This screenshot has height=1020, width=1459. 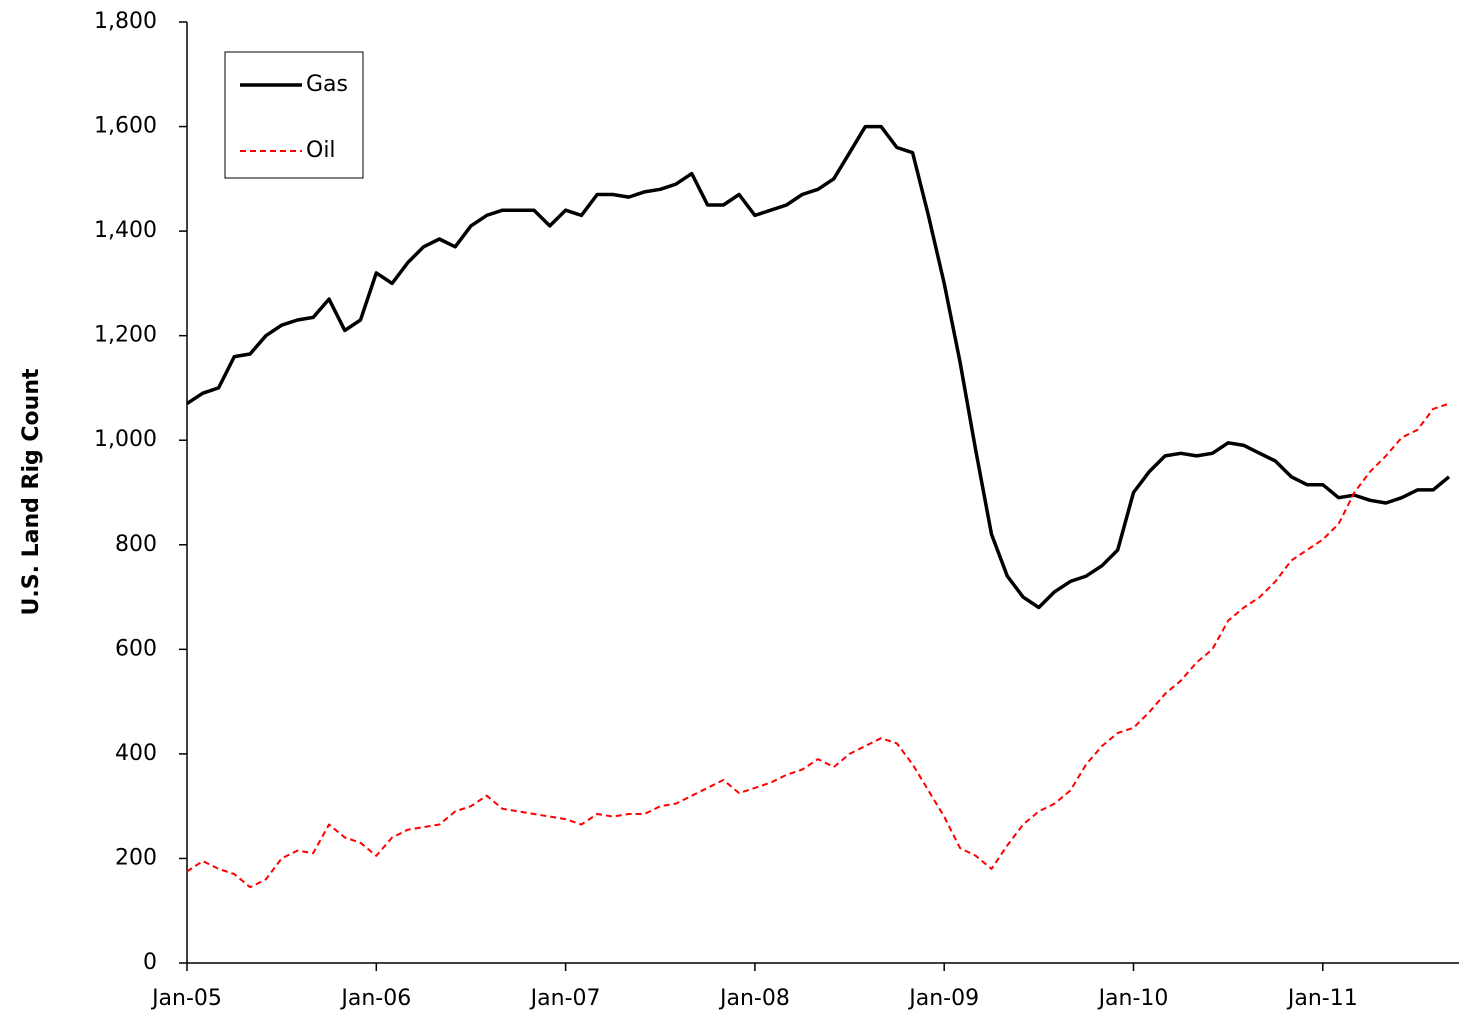 What do you see at coordinates (1133, 998) in the screenshot?
I see `x-tick-label: Jan-10` at bounding box center [1133, 998].